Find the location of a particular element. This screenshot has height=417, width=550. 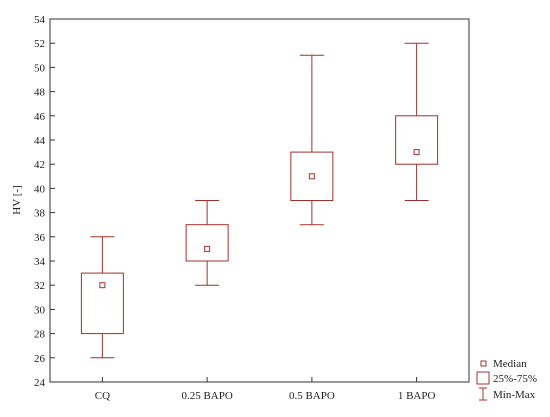

y-tick-label: 24 is located at coordinates (40, 383).